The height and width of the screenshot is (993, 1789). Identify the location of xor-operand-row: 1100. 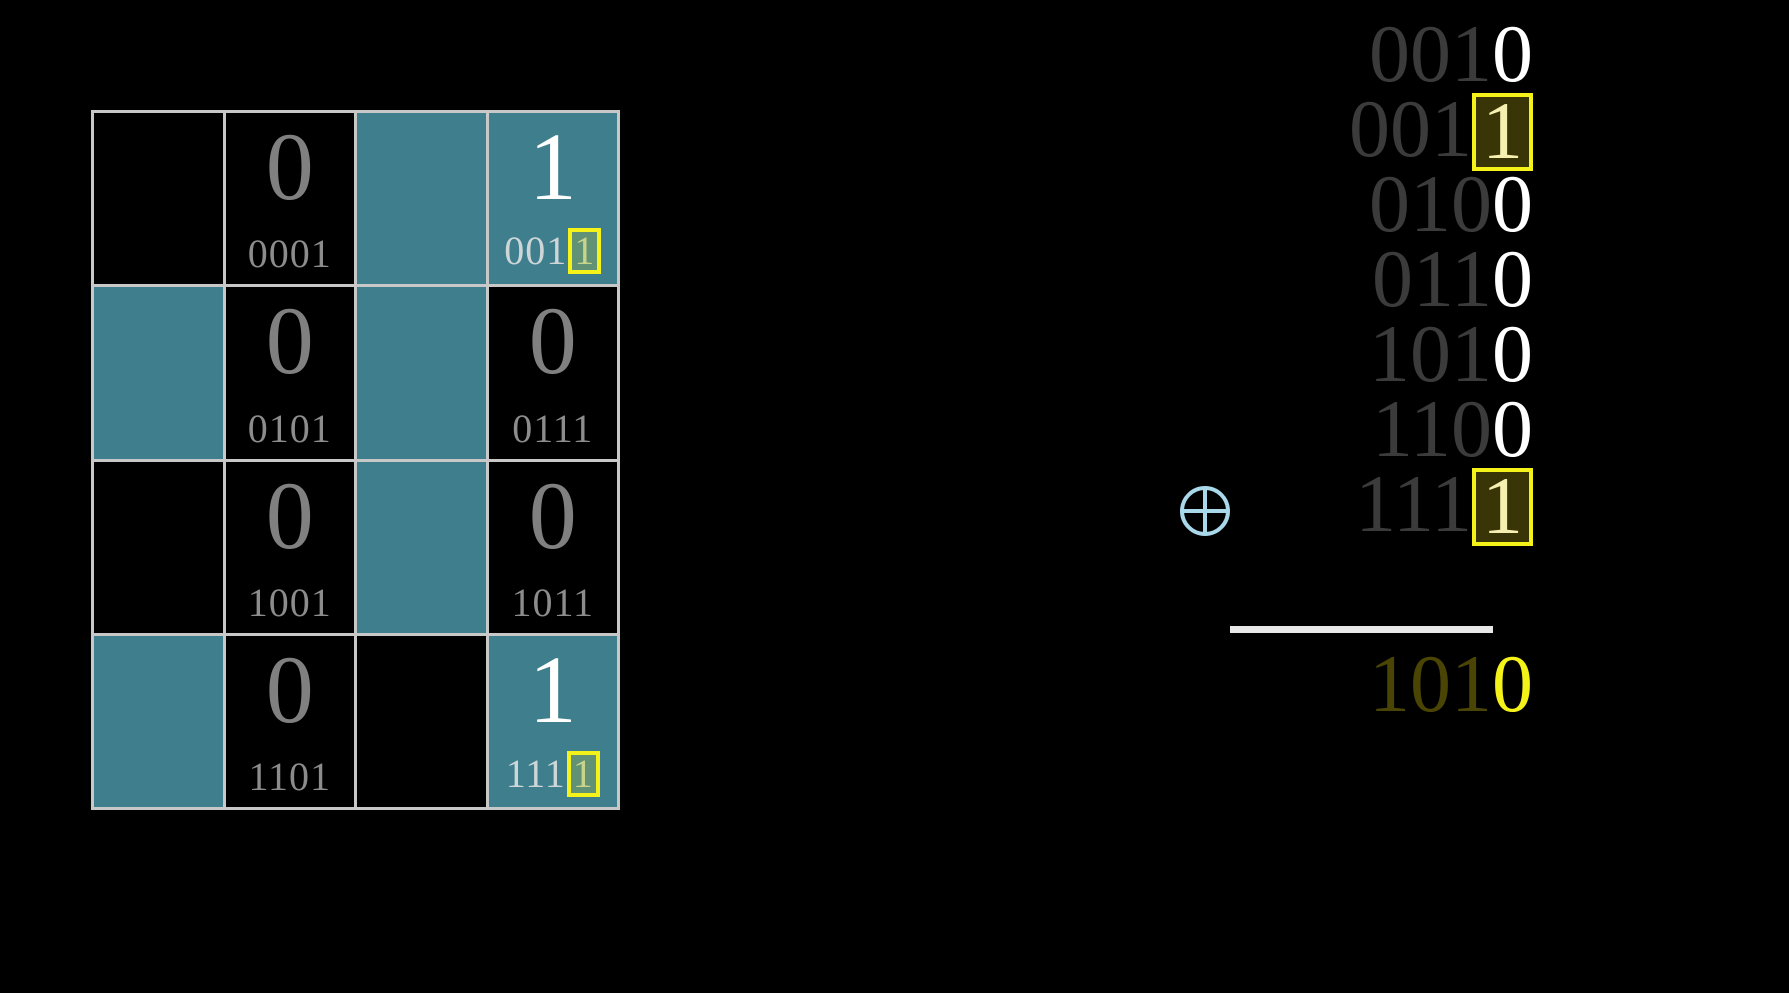
(1390, 429).